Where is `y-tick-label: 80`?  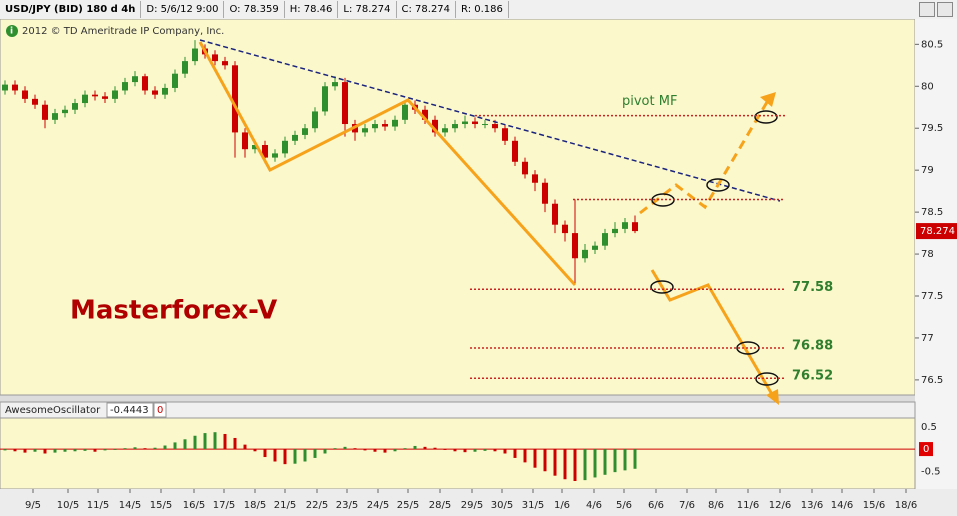
y-tick-label: 80 is located at coordinates (927, 86).